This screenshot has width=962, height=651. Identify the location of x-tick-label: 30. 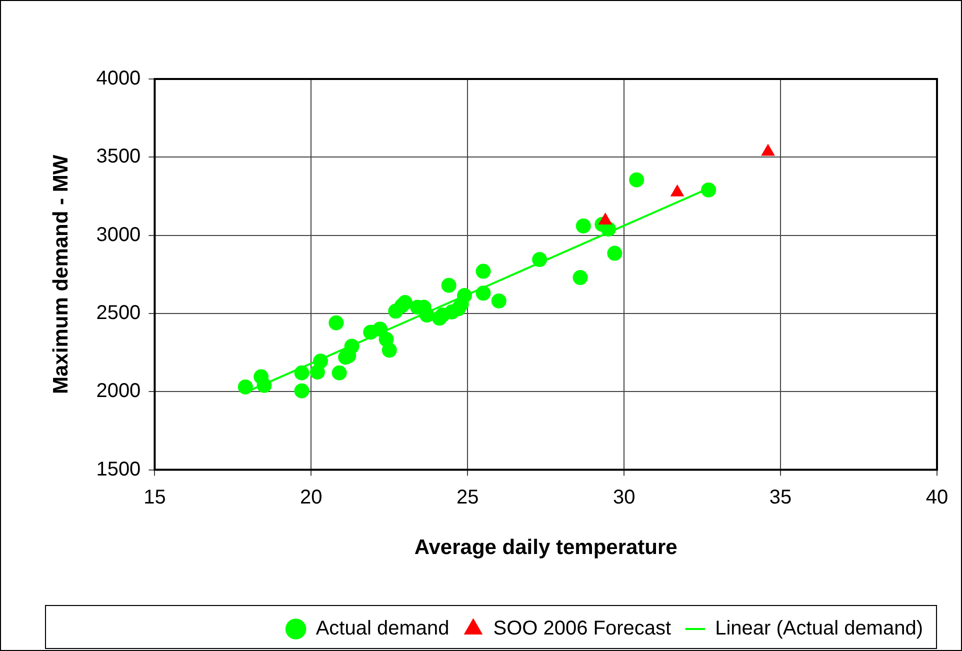
(624, 497).